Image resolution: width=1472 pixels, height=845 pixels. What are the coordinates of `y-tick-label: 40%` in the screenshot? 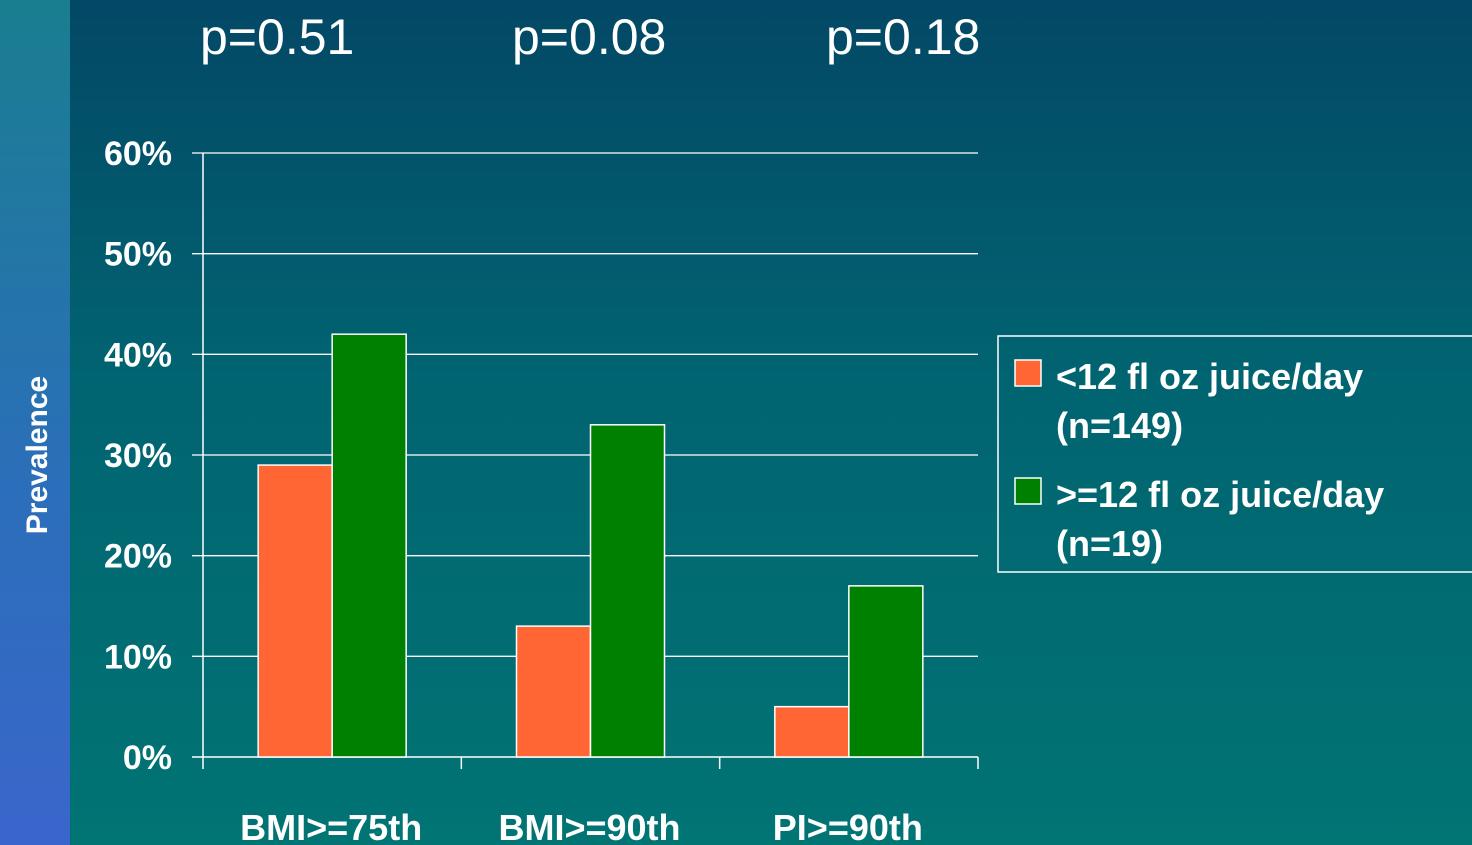 It's located at (138, 355).